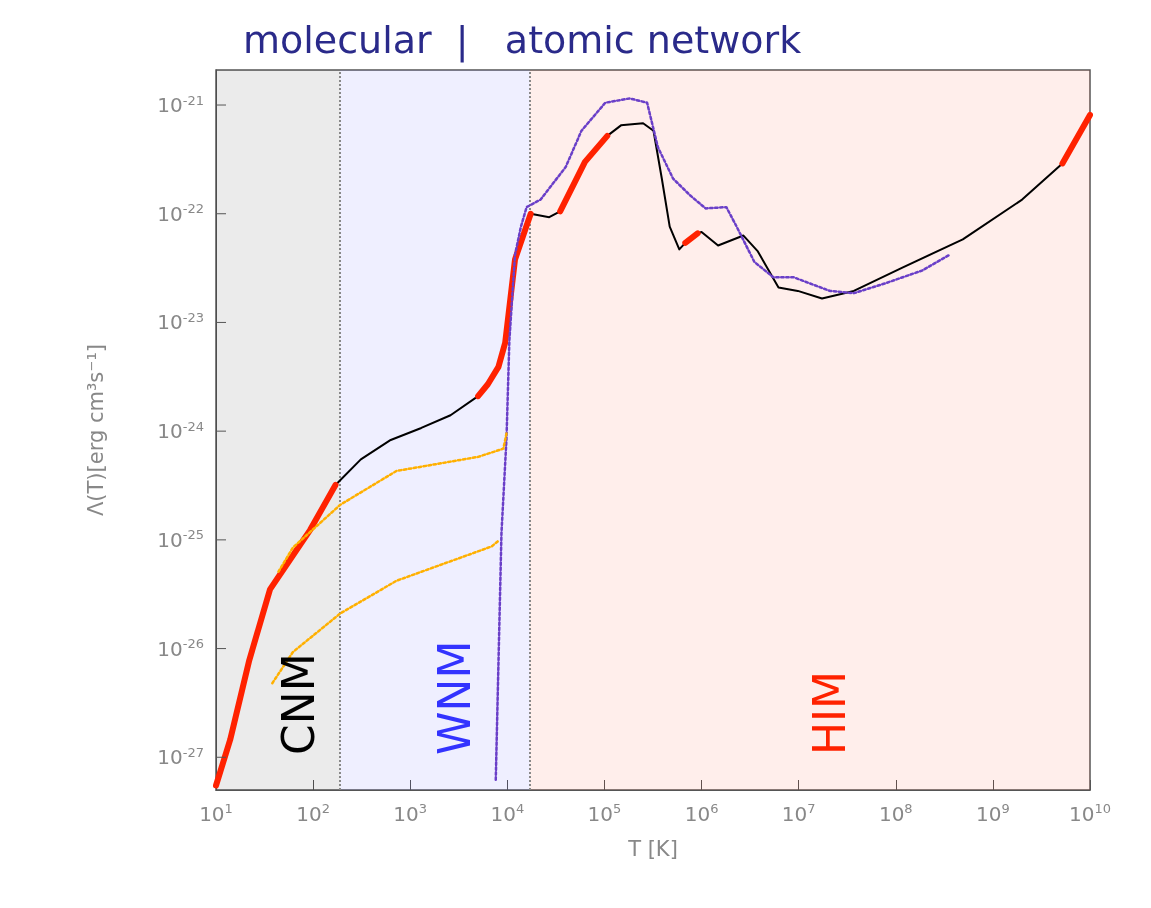 The image size is (1151, 908). I want to click on band-label: CNM, so click(298, 704).